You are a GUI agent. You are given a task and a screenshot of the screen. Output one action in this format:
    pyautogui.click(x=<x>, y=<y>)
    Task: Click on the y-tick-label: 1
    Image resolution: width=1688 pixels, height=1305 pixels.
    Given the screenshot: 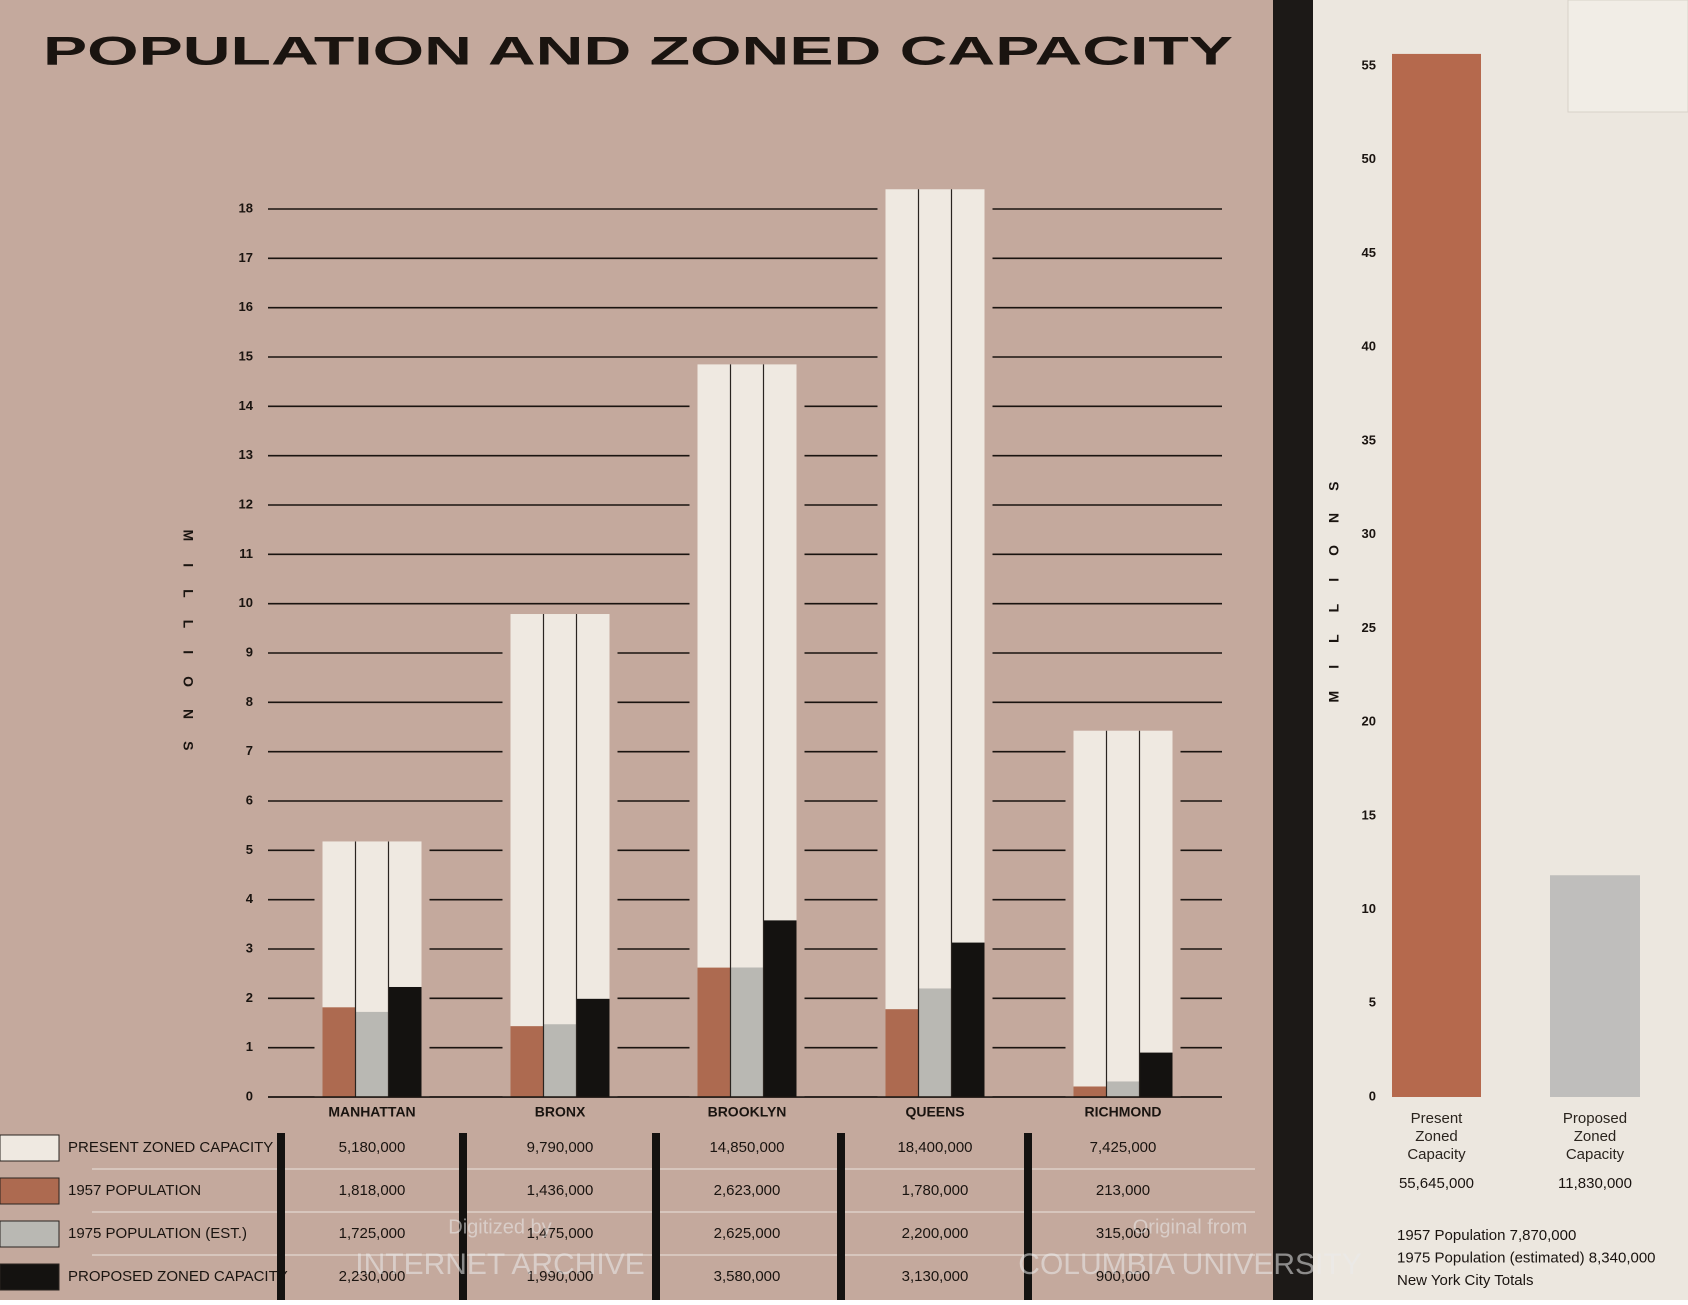 What is the action you would take?
    pyautogui.click(x=249, y=1046)
    